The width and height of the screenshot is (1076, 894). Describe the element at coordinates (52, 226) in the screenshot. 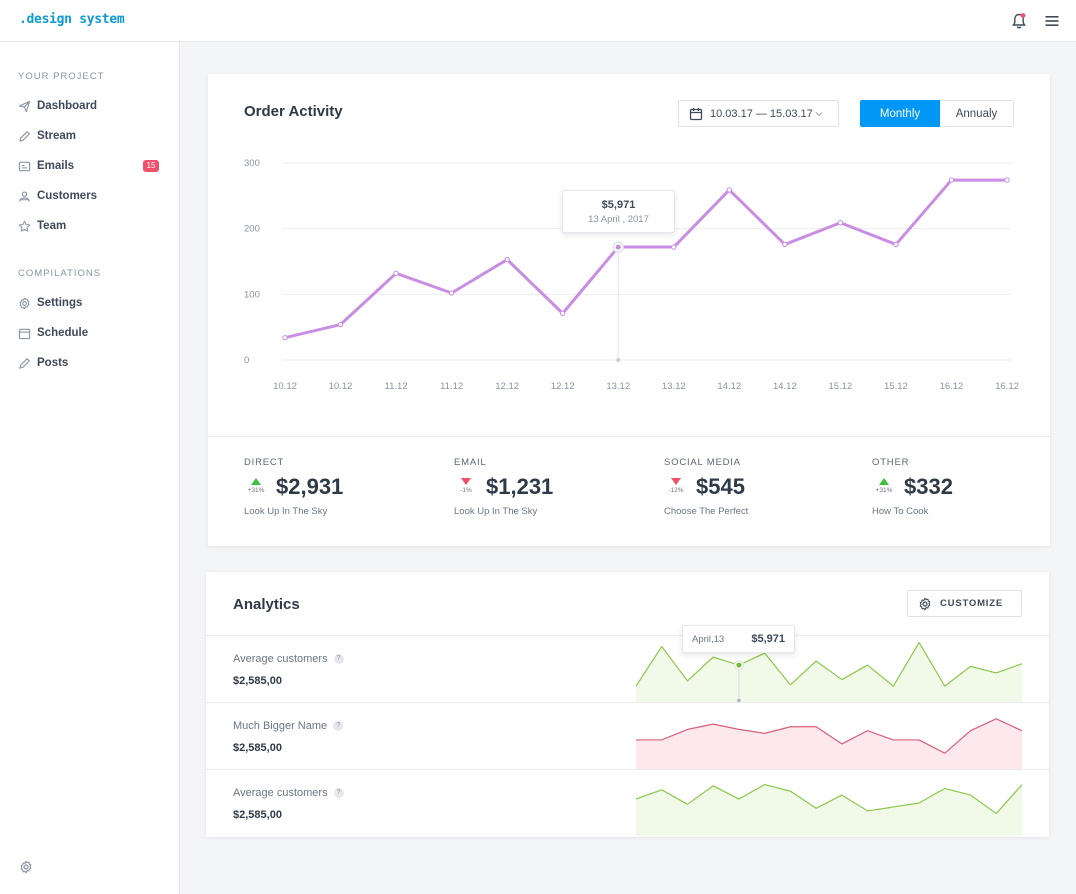

I see `sidebar-item-label: Team` at that location.